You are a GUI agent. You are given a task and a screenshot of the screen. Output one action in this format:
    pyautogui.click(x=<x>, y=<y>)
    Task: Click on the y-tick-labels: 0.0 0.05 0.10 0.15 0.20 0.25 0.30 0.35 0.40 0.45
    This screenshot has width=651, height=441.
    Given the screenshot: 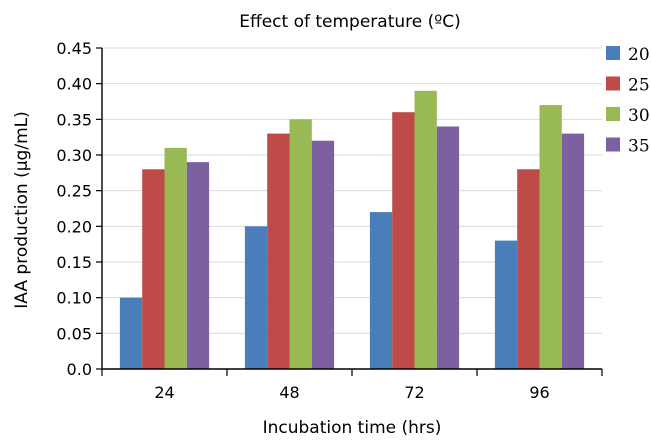 What is the action you would take?
    pyautogui.click(x=74, y=209)
    